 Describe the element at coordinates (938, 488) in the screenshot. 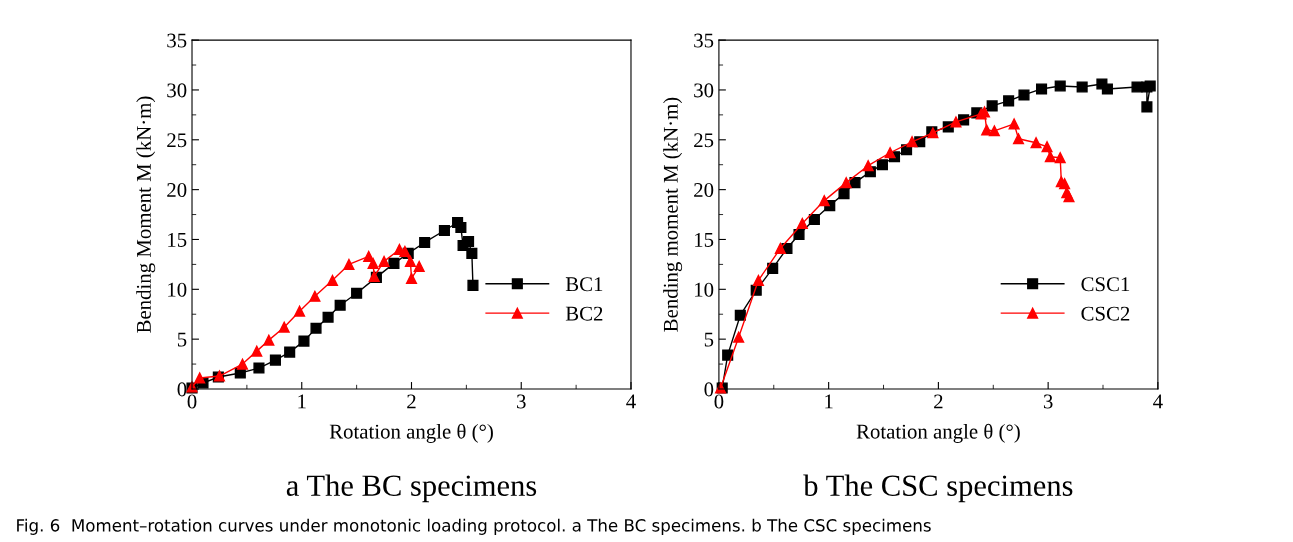

I see `text: b The CSC specimens` at that location.